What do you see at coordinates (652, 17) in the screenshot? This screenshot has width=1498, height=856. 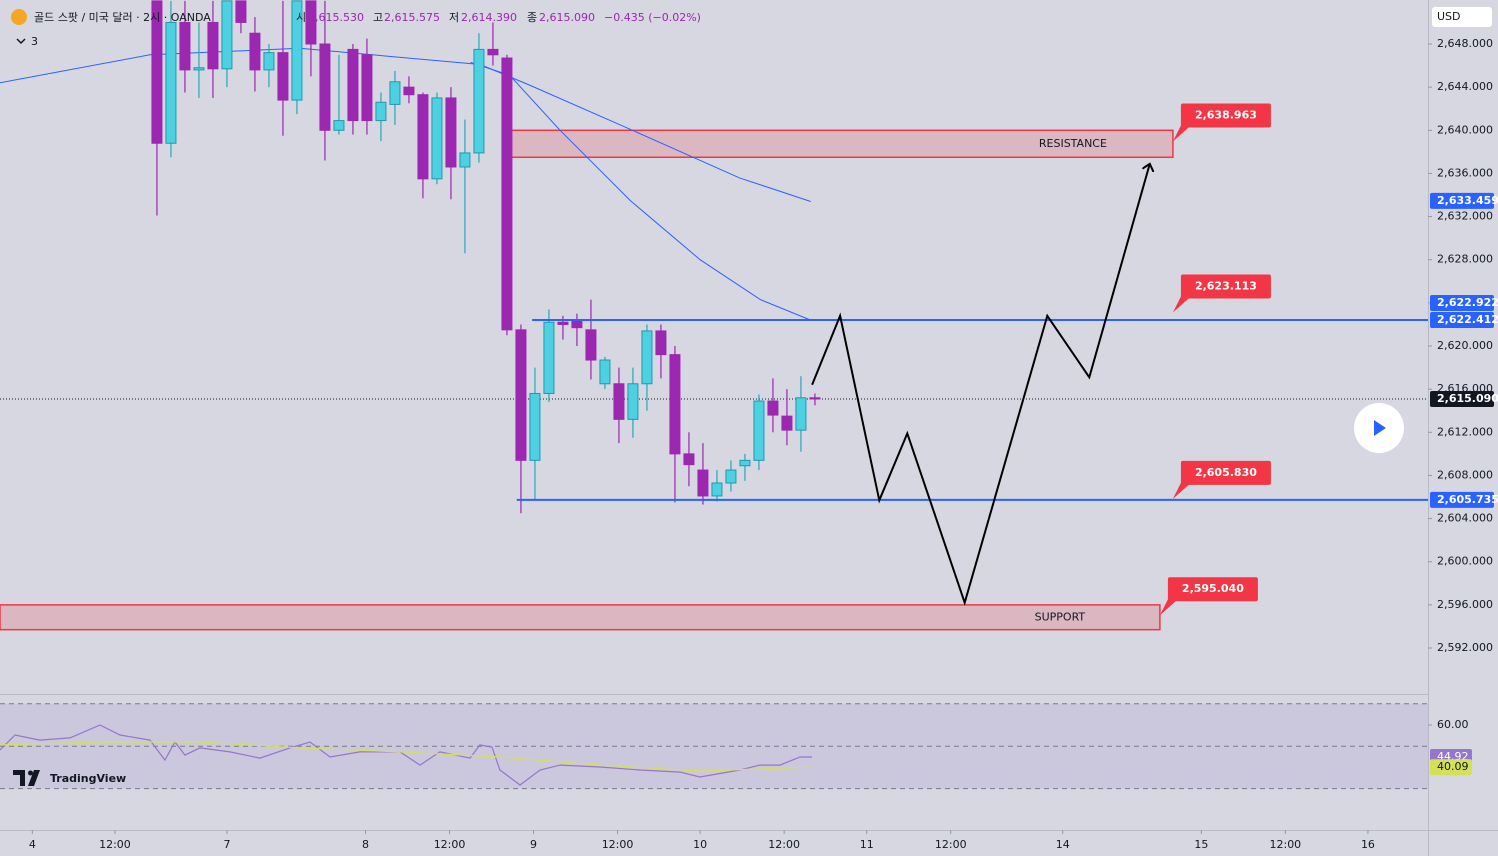 I see `change: −0.435 (−0.02%)` at bounding box center [652, 17].